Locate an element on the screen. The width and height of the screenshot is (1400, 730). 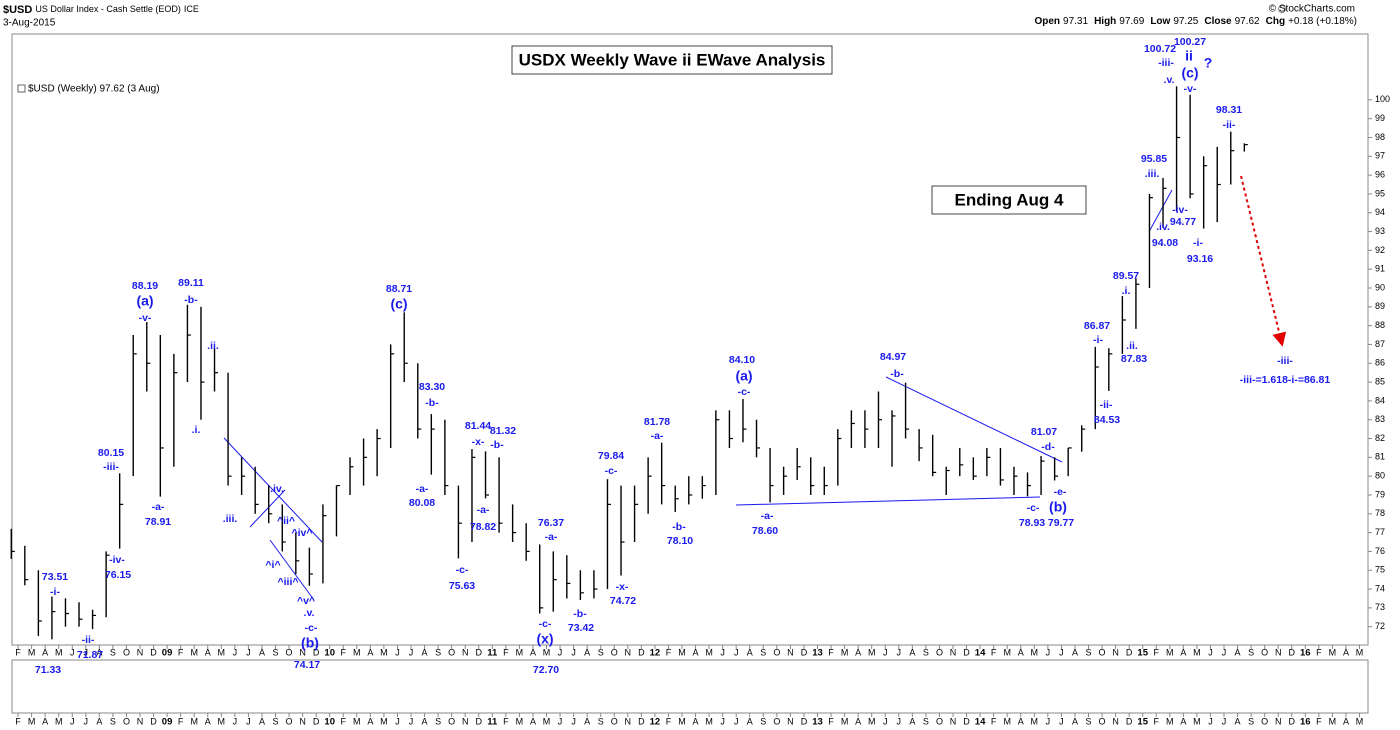
wave-label: ^v^ is located at coordinates (306, 601).